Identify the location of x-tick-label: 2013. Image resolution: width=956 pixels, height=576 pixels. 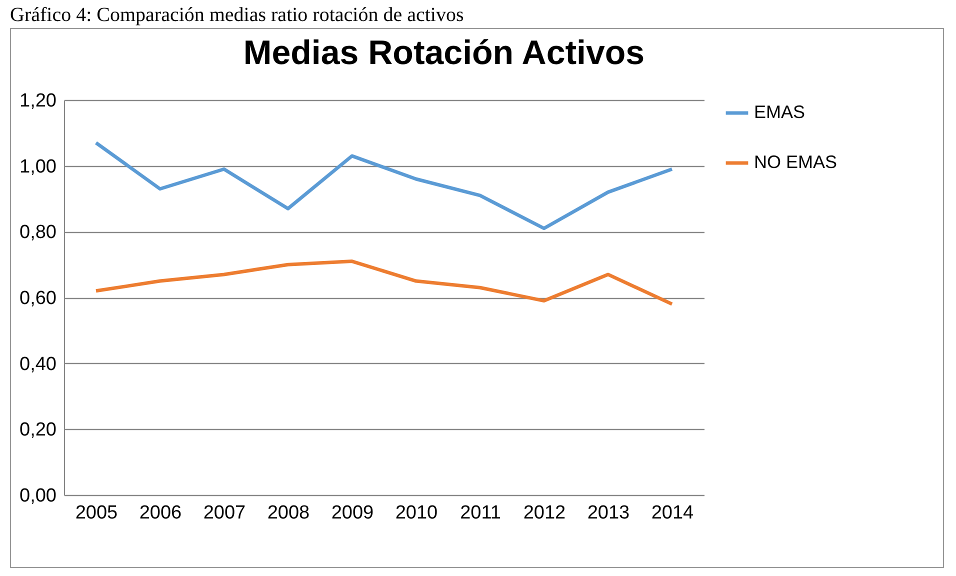
(608, 513).